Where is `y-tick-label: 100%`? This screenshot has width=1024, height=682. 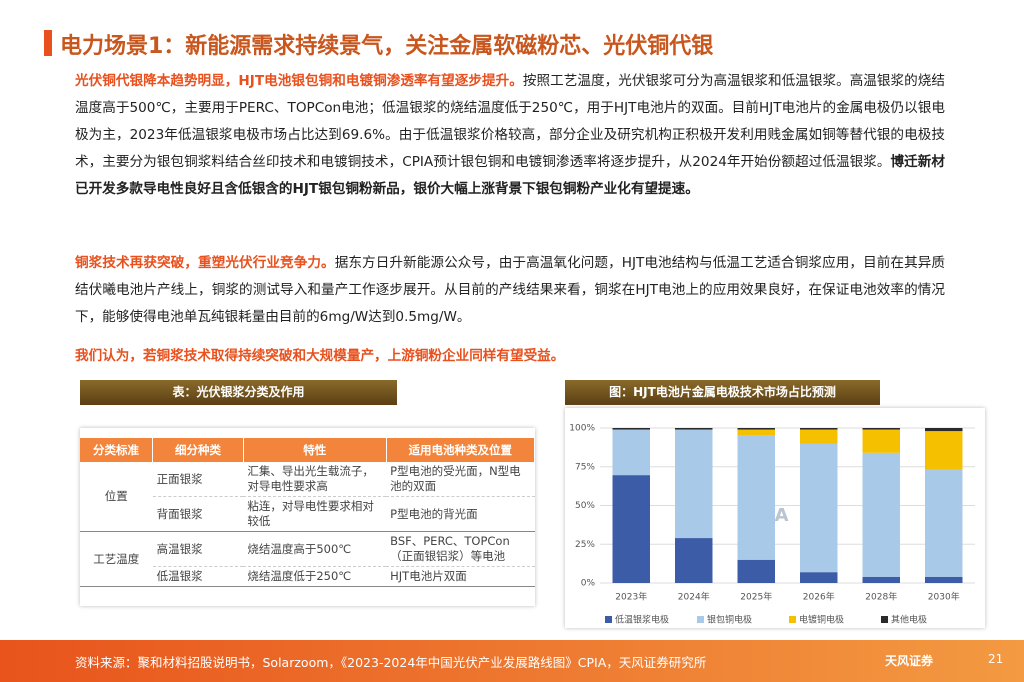 y-tick-label: 100% is located at coordinates (582, 429).